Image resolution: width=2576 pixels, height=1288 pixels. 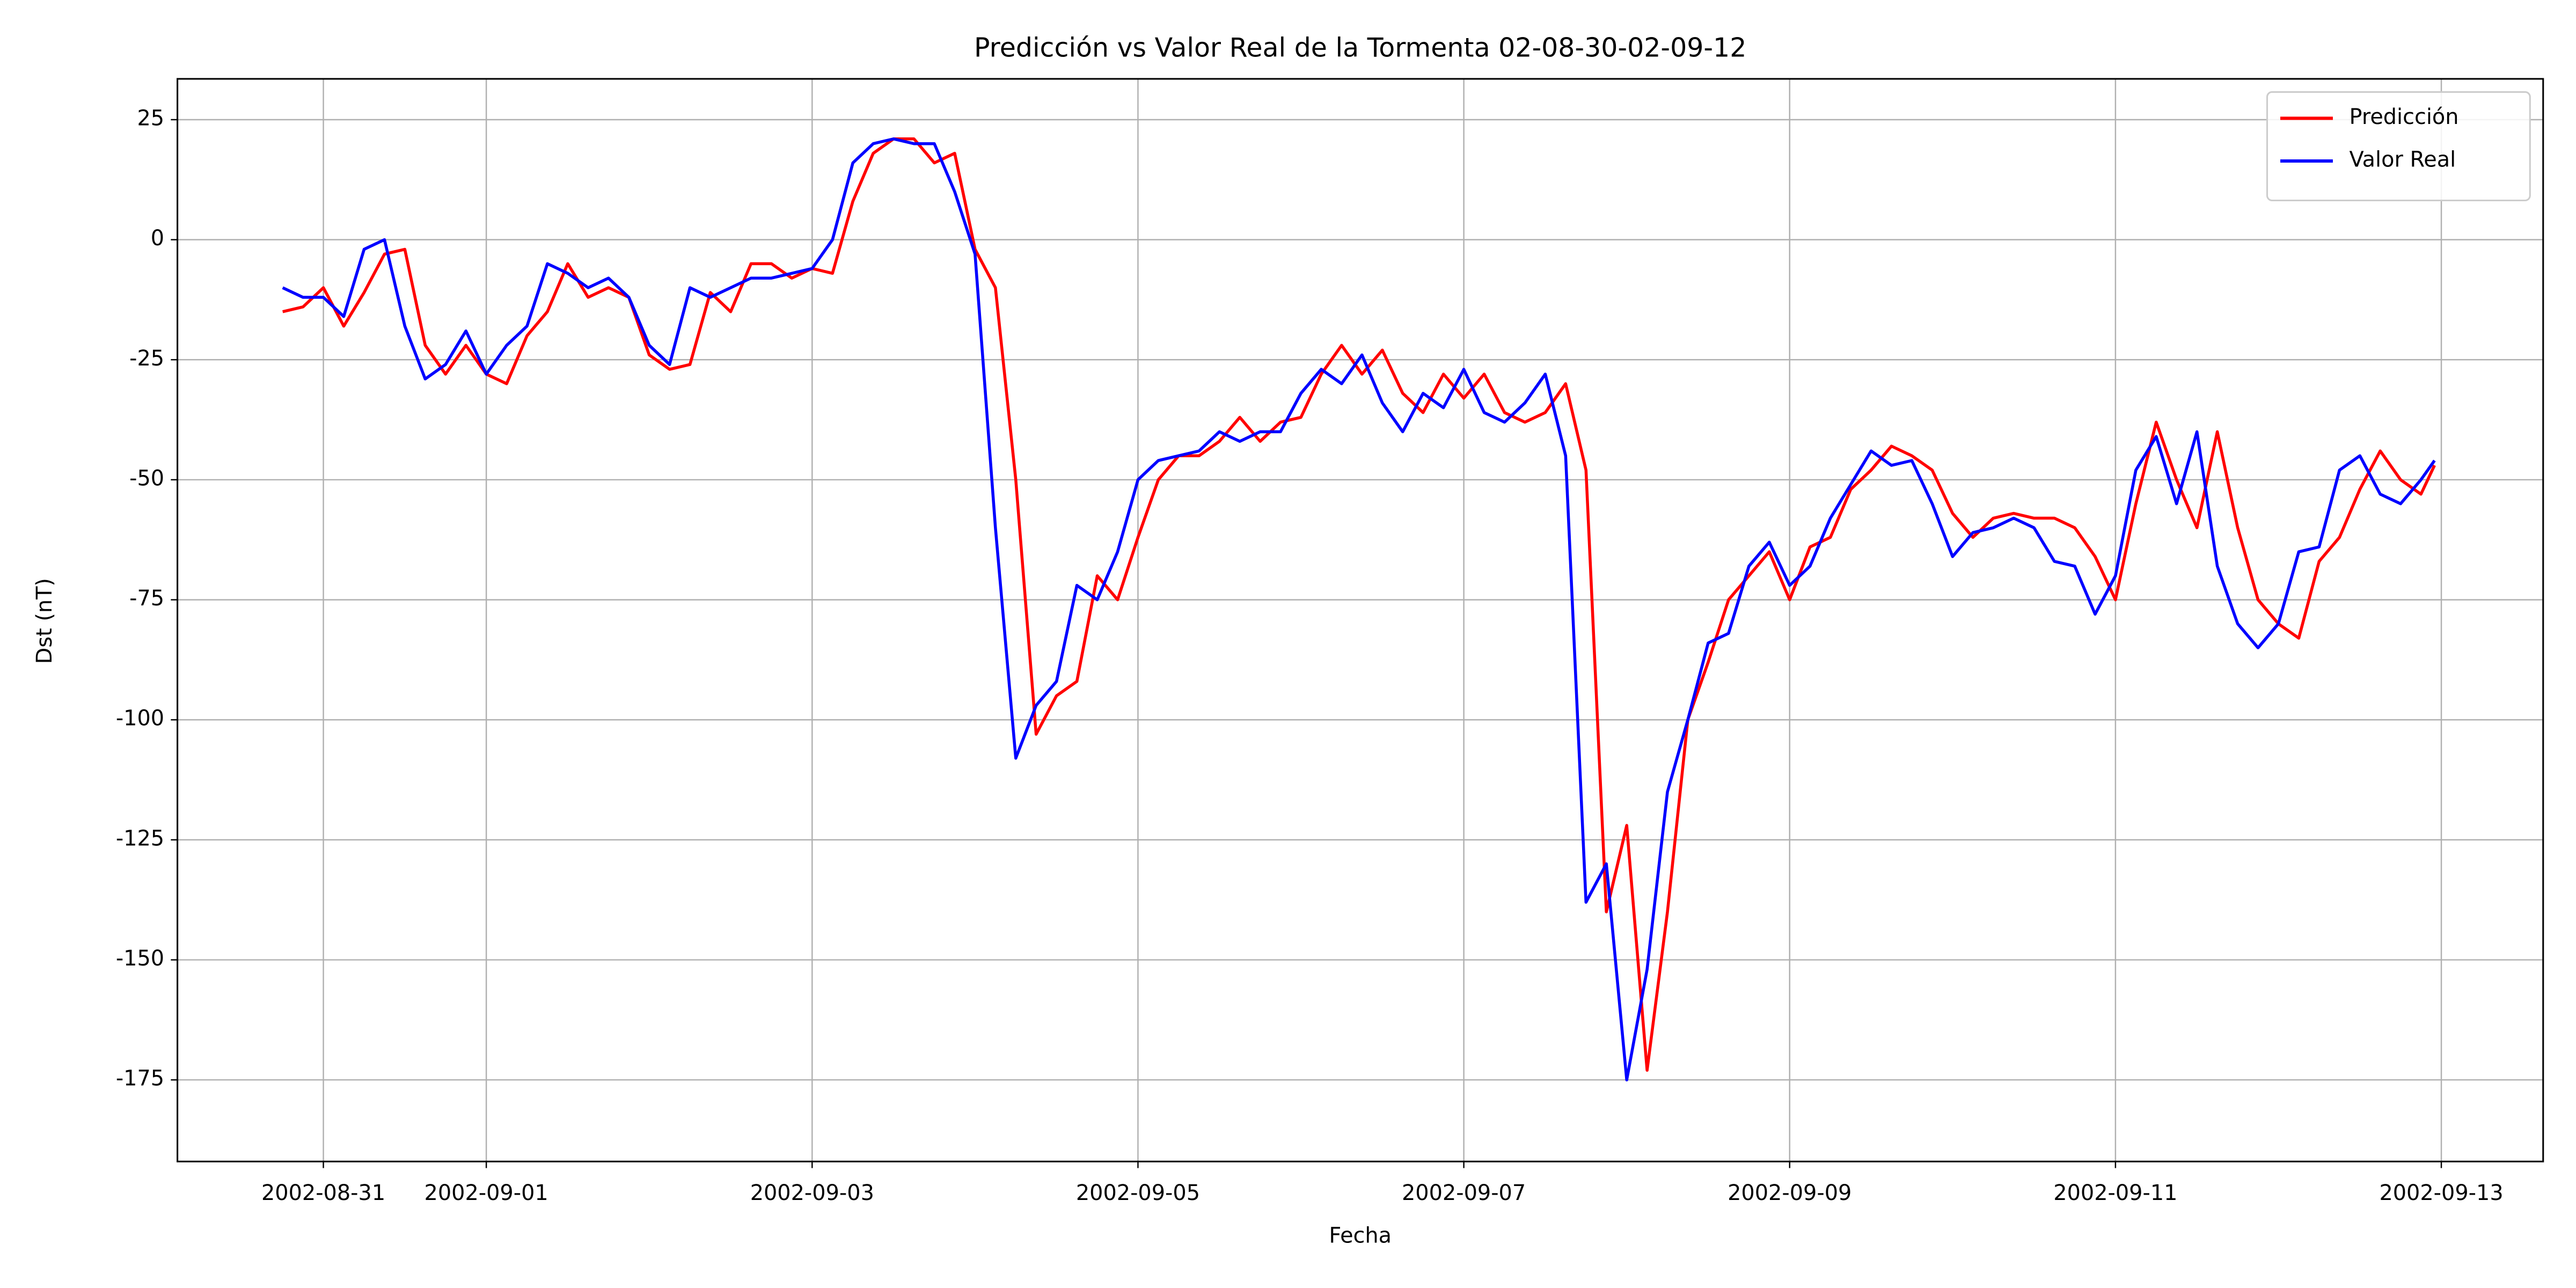 What do you see at coordinates (140, 838) in the screenshot?
I see `y-tick-label: -125` at bounding box center [140, 838].